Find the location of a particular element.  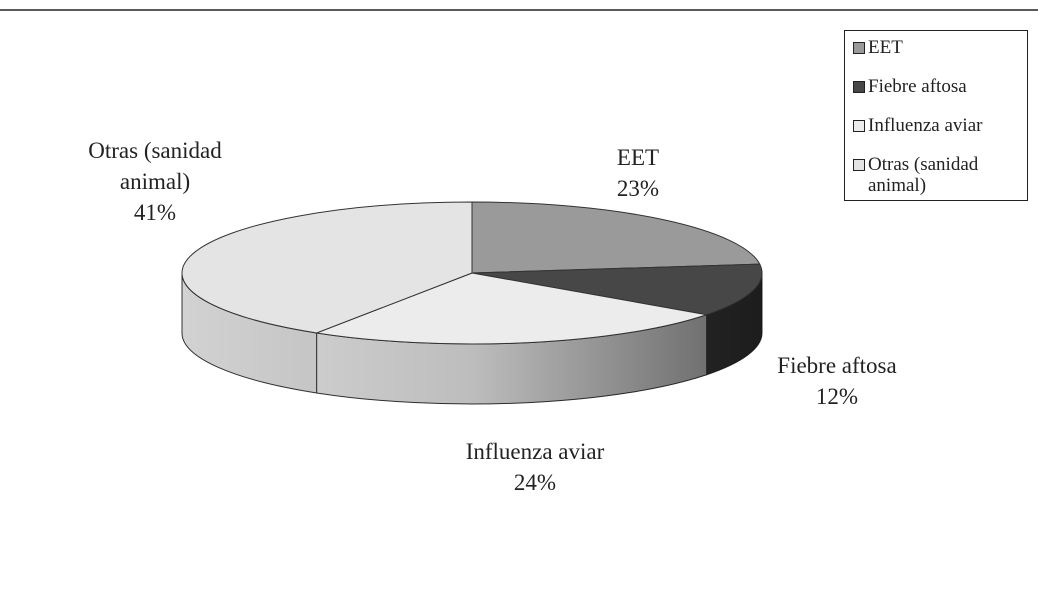

label-category: EET is located at coordinates (638, 157).